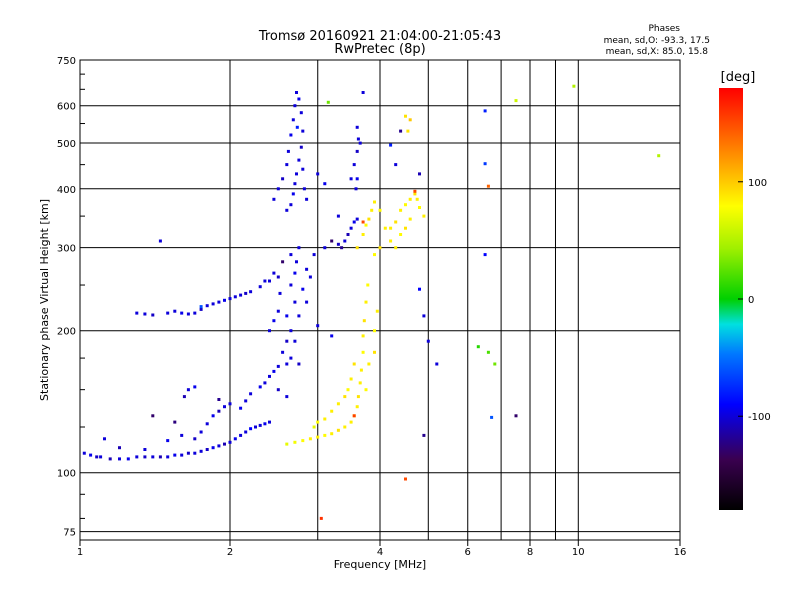 The width and height of the screenshot is (800, 600). Describe the element at coordinates (657, 41) in the screenshot. I see `phases-o-stats: mean, sd,O: -93.3, 17.5` at that location.